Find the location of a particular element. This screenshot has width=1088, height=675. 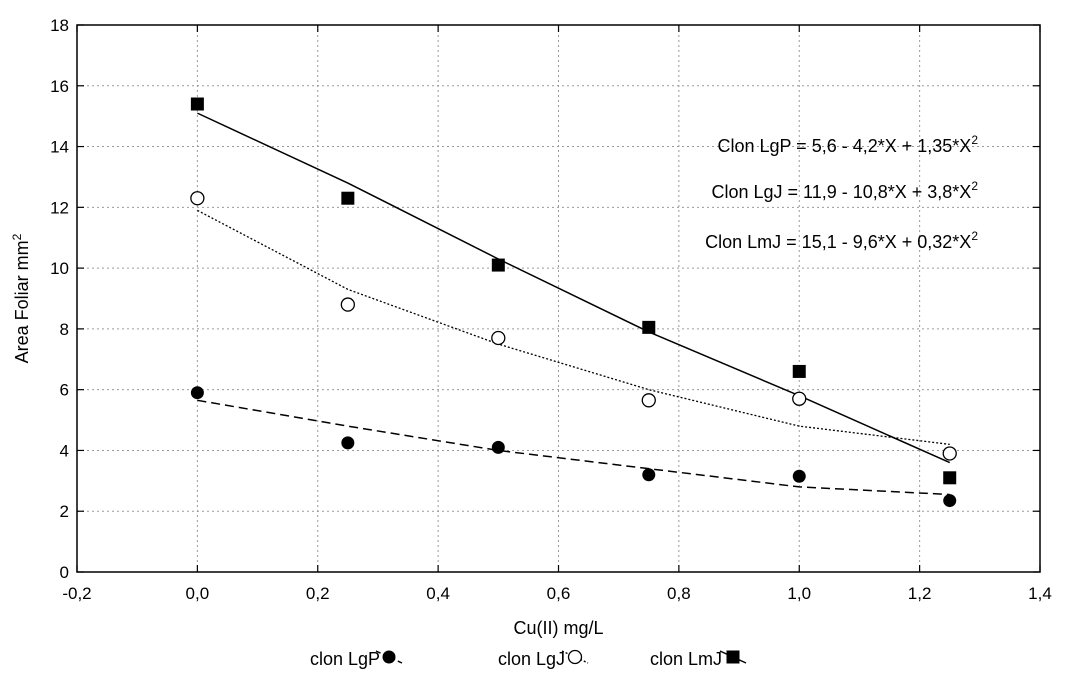

equation-annotation: Clon LgP = 5,6 - 4,2*X + 1,35*X2 is located at coordinates (847, 144).